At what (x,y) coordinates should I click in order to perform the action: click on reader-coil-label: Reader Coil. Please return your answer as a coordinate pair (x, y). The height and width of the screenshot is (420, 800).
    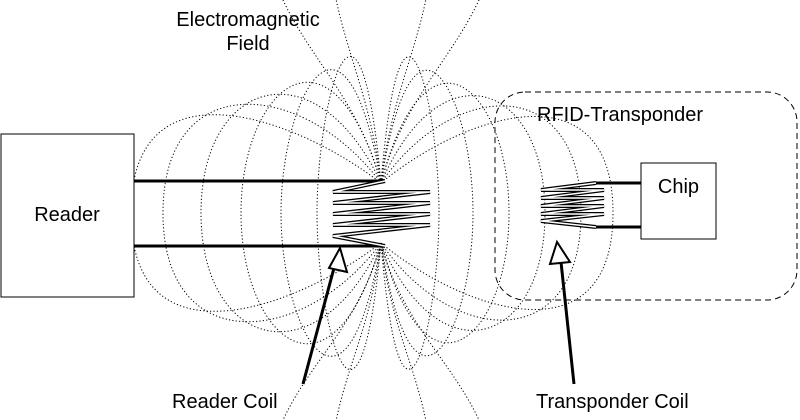
    Looking at the image, I should click on (225, 402).